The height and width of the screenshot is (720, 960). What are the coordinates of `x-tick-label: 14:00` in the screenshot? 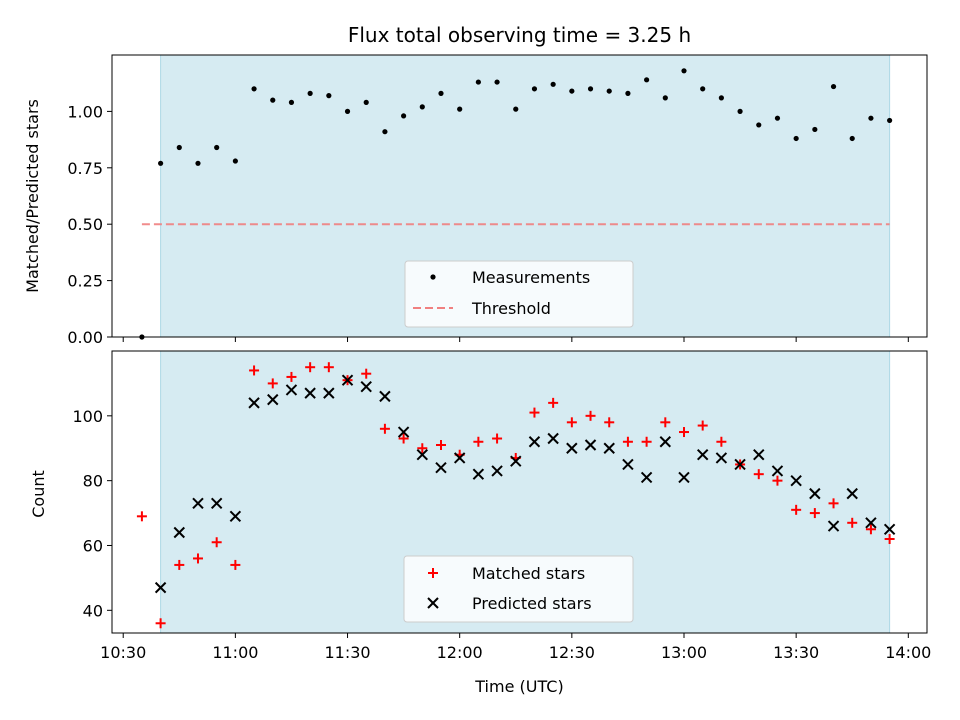 It's located at (908, 652).